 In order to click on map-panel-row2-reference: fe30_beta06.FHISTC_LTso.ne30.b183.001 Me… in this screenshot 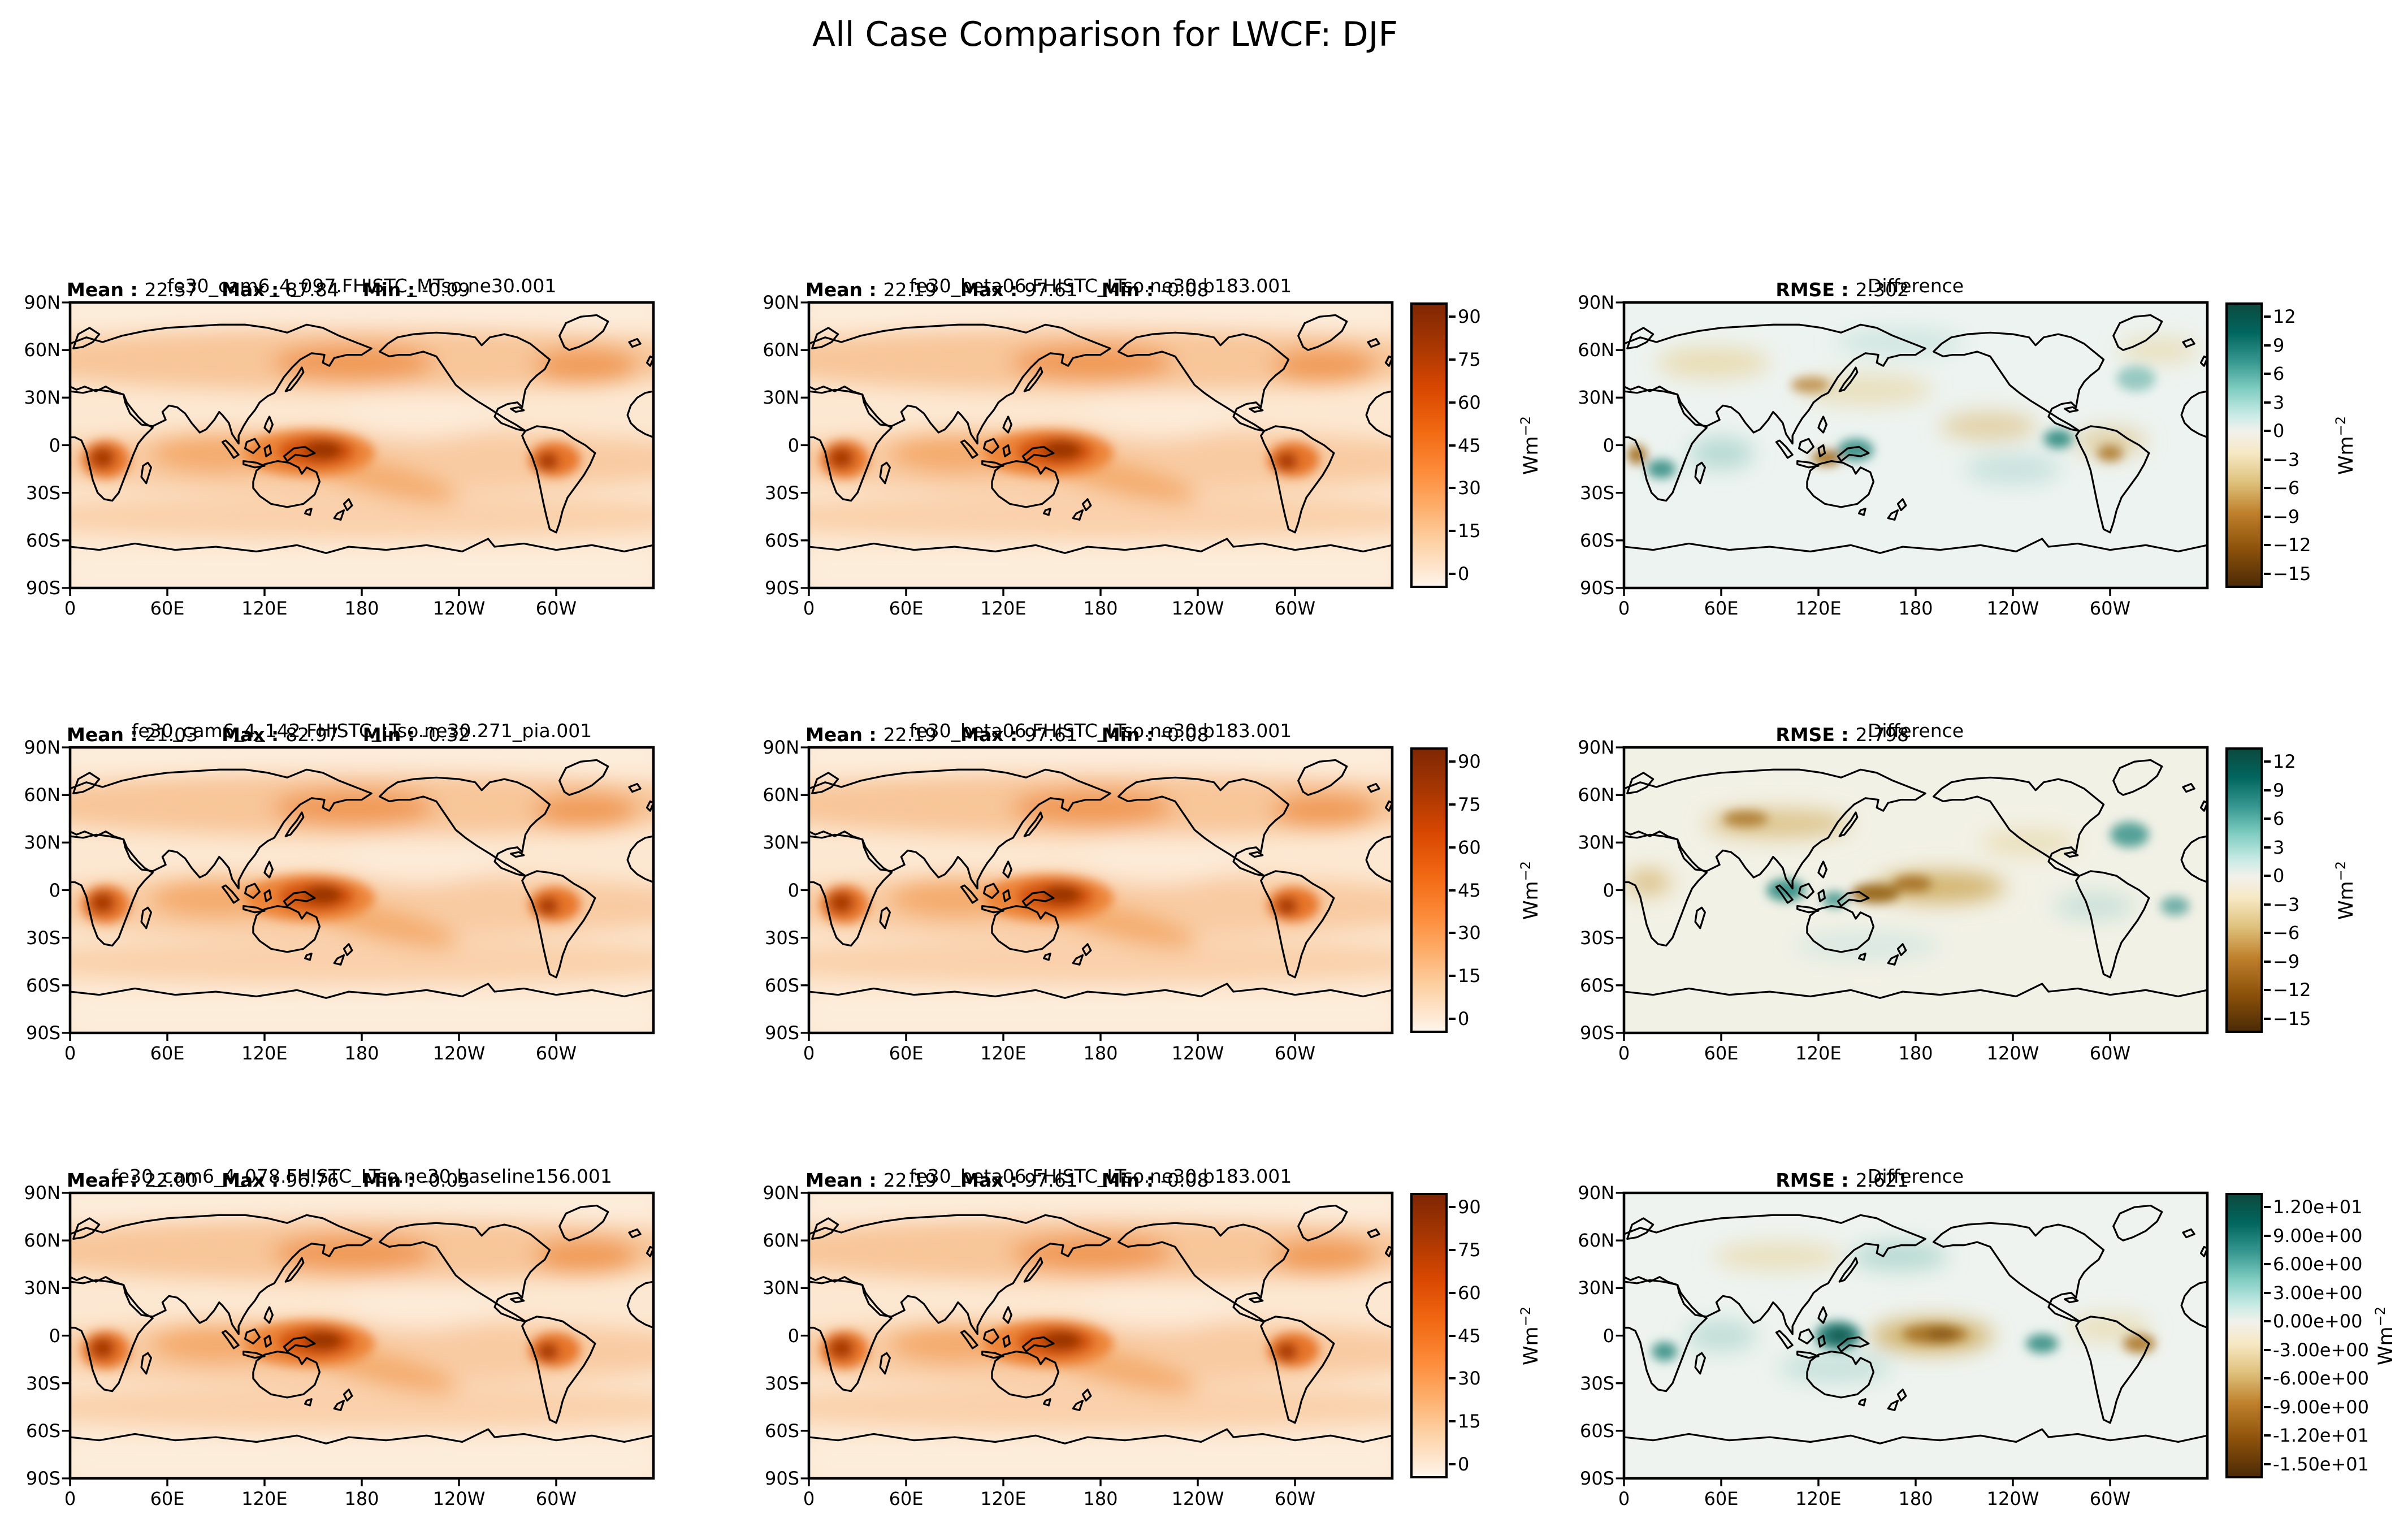, I will do `click(1078, 892)`.